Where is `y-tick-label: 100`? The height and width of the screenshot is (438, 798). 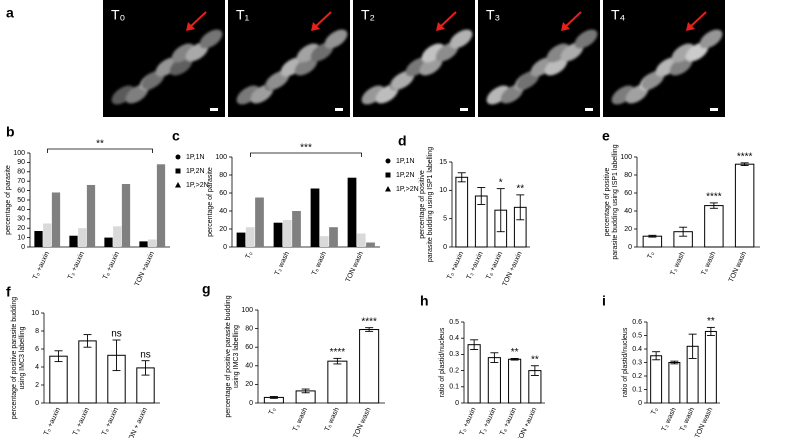 y-tick-label: 100 is located at coordinates (19, 153).